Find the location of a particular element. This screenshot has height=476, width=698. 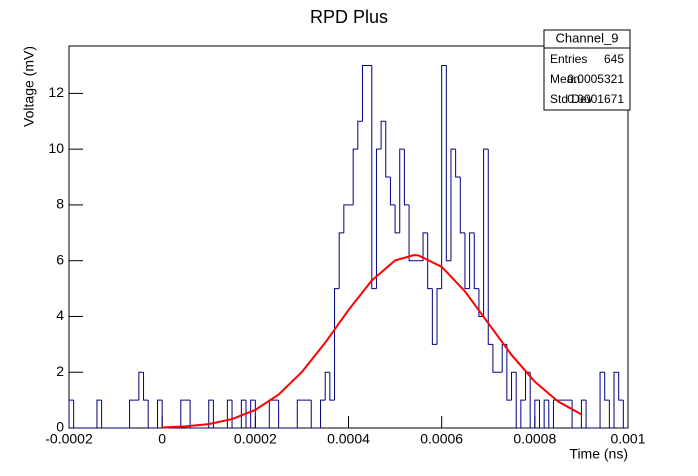

x-tick-label: -0.0002 is located at coordinates (69, 439).